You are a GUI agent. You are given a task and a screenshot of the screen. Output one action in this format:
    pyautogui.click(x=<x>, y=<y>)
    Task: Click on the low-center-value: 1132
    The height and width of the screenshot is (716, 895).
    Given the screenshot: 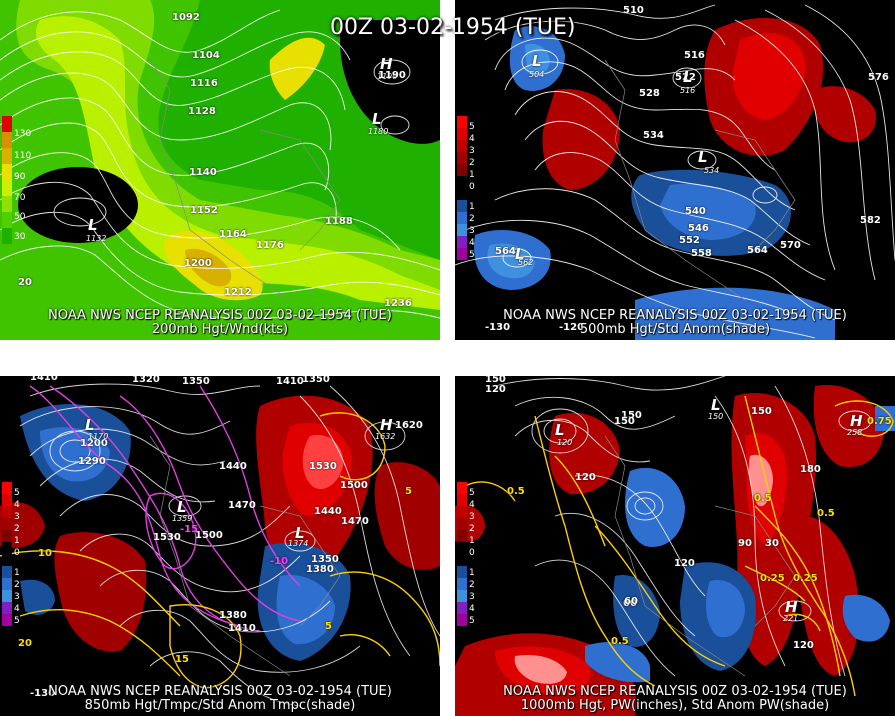 What is the action you would take?
    pyautogui.click(x=96, y=238)
    